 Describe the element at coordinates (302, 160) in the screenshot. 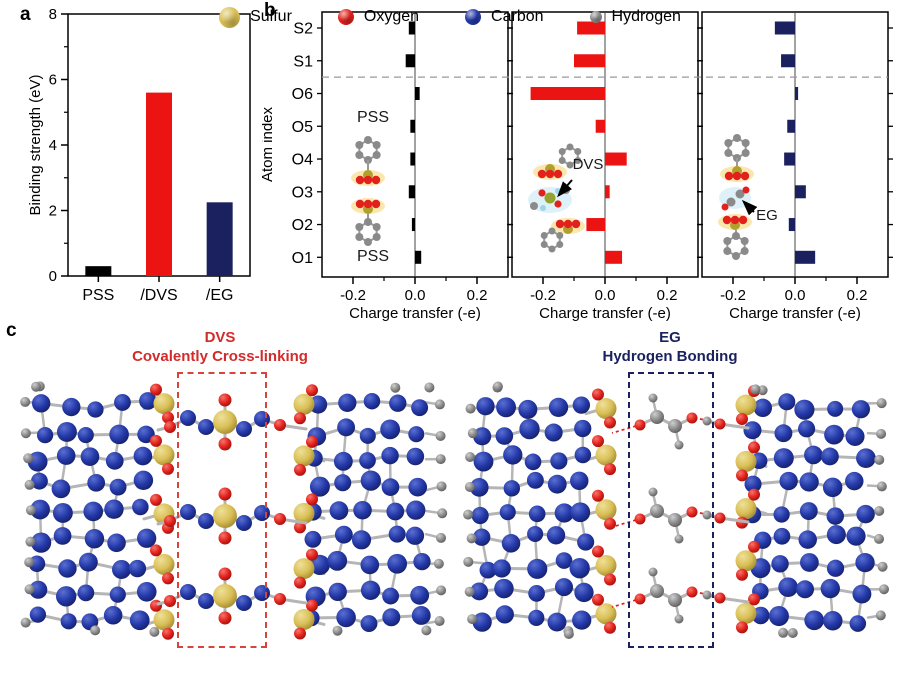

I see `svg-text: O4` at that location.